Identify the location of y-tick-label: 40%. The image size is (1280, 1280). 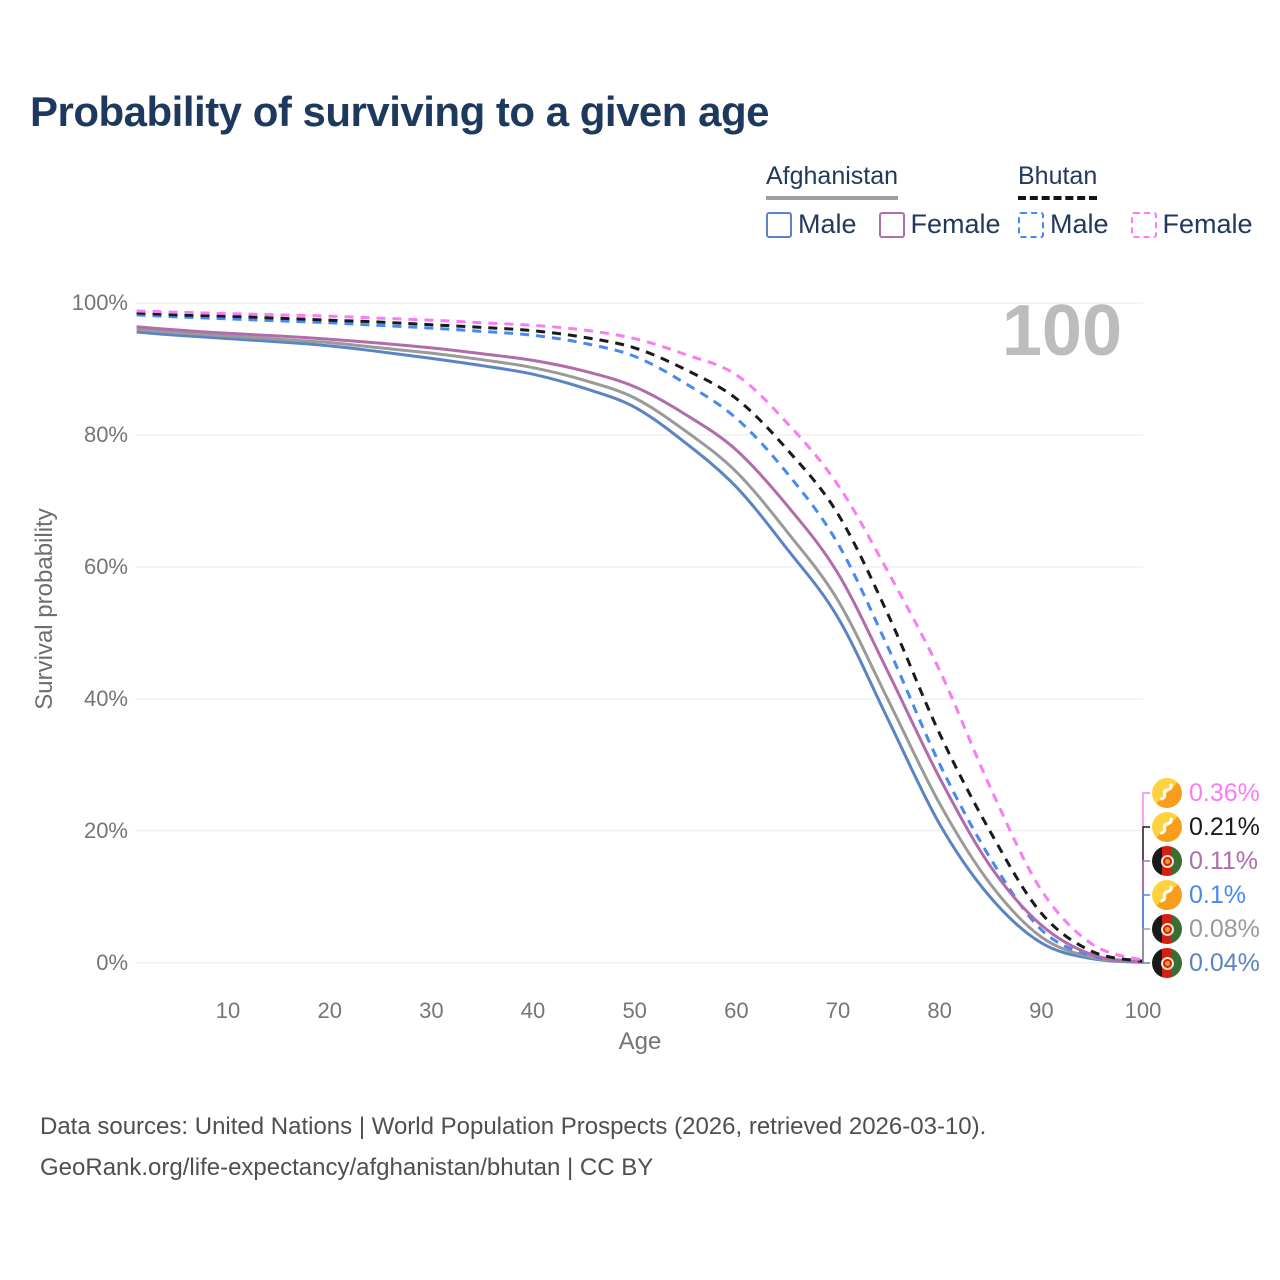
(105, 698).